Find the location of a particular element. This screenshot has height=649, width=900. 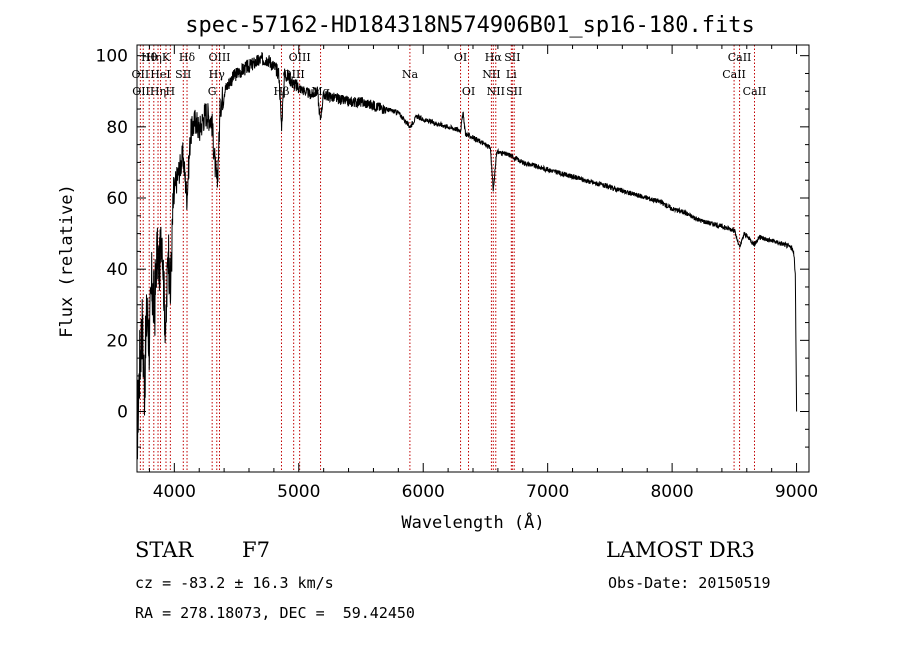

object-class: STAR is located at coordinates (164, 550).